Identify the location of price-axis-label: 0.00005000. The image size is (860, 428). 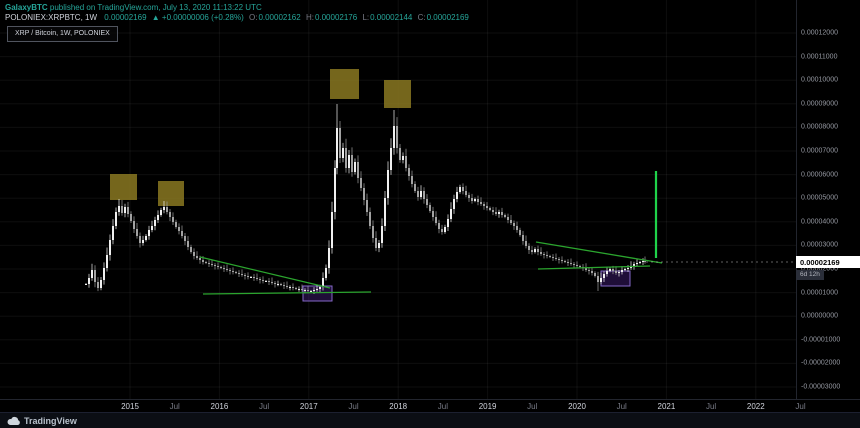
(819, 198).